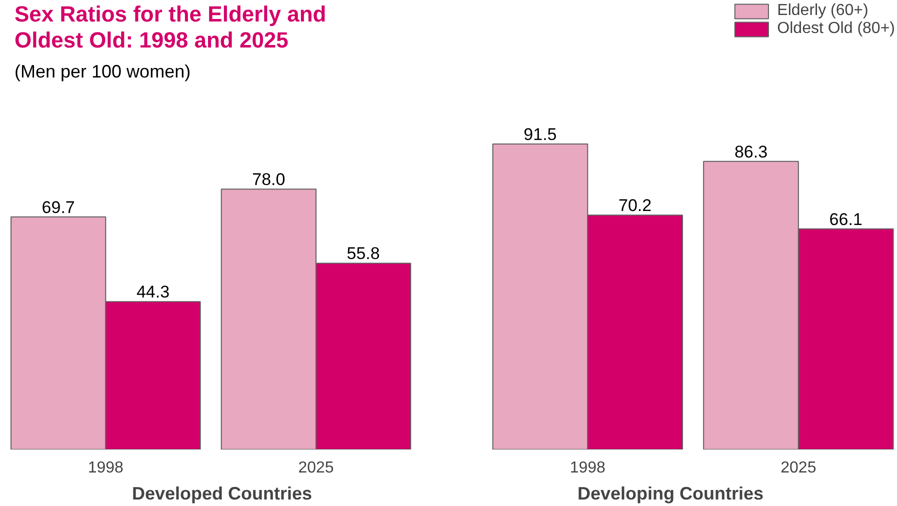  What do you see at coordinates (822, 11) in the screenshot?
I see `legend-label: Elderly (60+)` at bounding box center [822, 11].